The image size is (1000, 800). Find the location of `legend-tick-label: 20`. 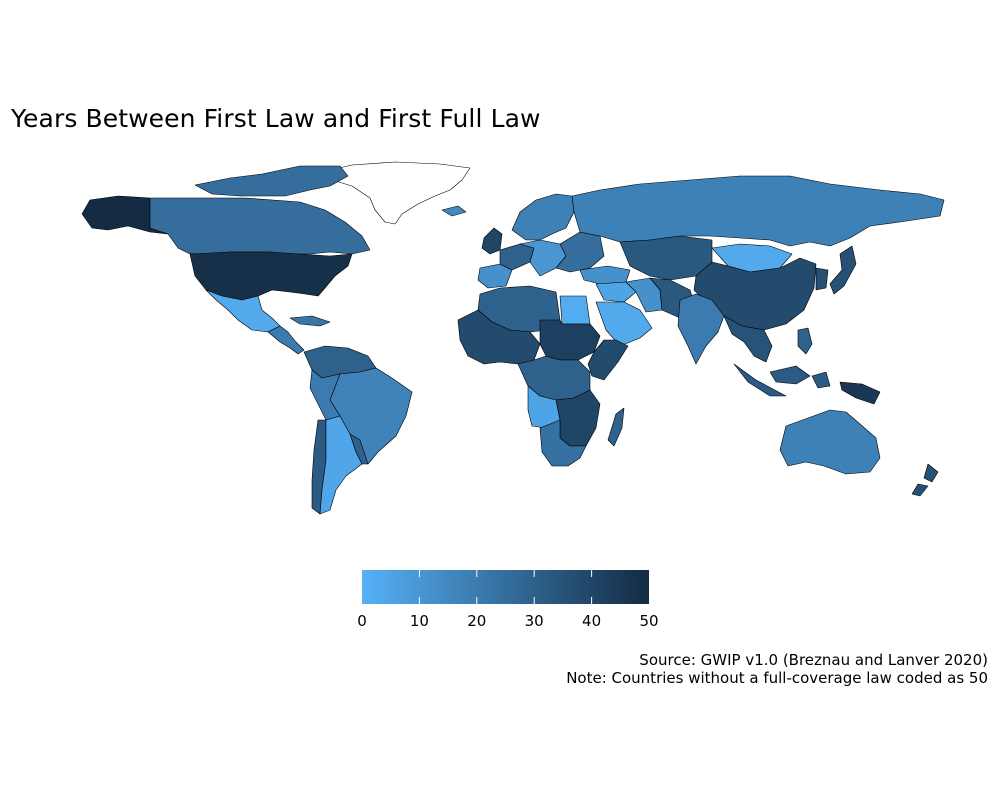

legend-tick-label: 20 is located at coordinates (477, 621).